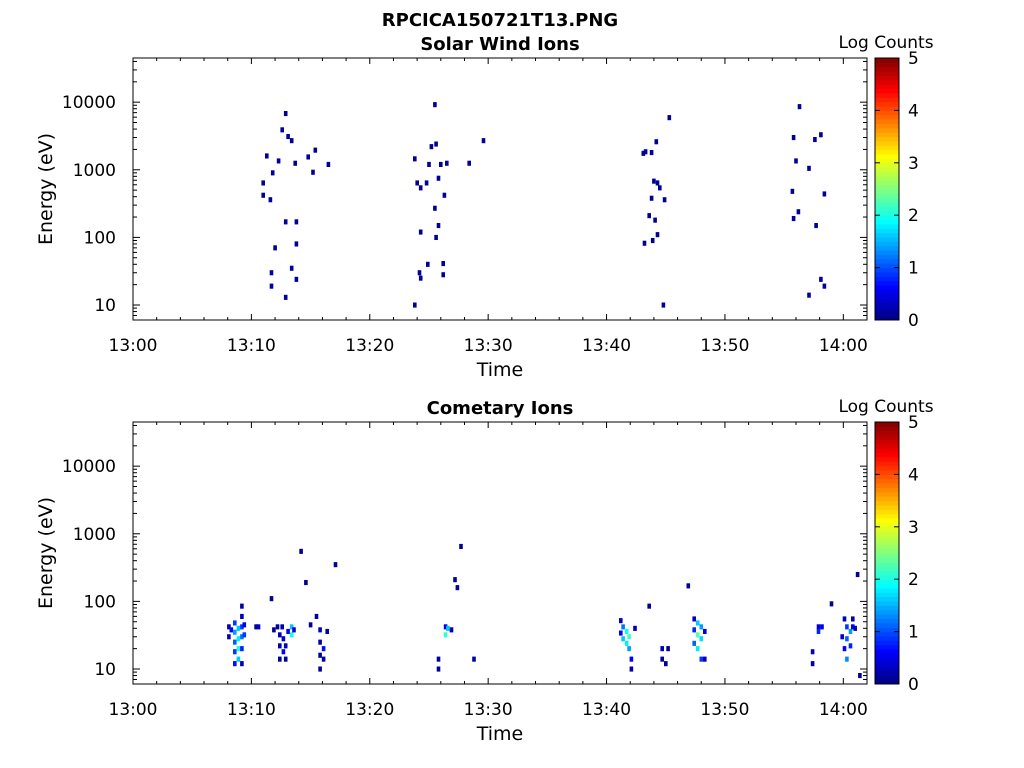 Image resolution: width=1024 pixels, height=768 pixels. What do you see at coordinates (500, 734) in the screenshot?
I see `x-axis-label: Time` at bounding box center [500, 734].